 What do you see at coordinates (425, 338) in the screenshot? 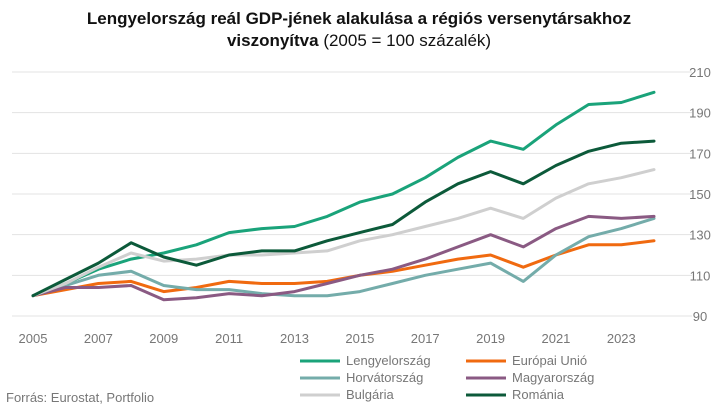
I see `x-tick-label: 2017` at bounding box center [425, 338].